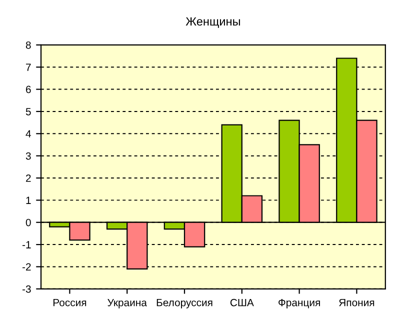 Image resolution: width=410 pixels, height=321 pixels. What do you see at coordinates (184, 303) in the screenshot?
I see `x-tick-label: Белоруссия` at bounding box center [184, 303].